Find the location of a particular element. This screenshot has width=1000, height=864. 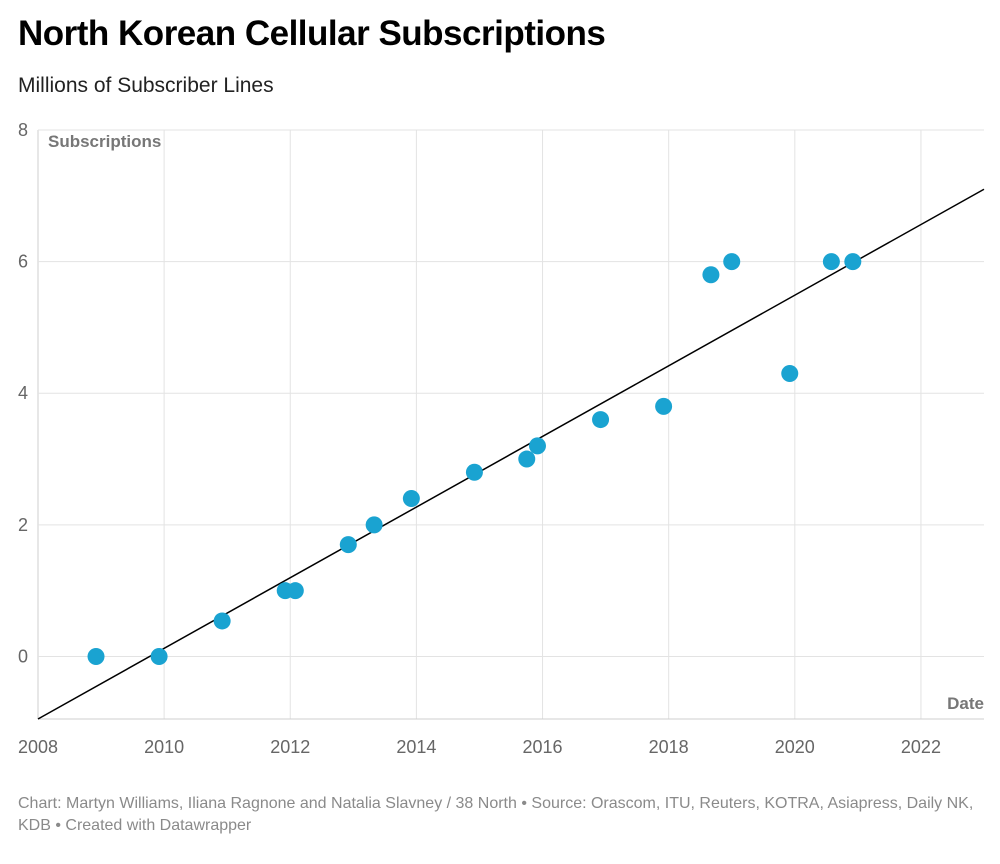

x-tick-label: 2010 is located at coordinates (164, 747).